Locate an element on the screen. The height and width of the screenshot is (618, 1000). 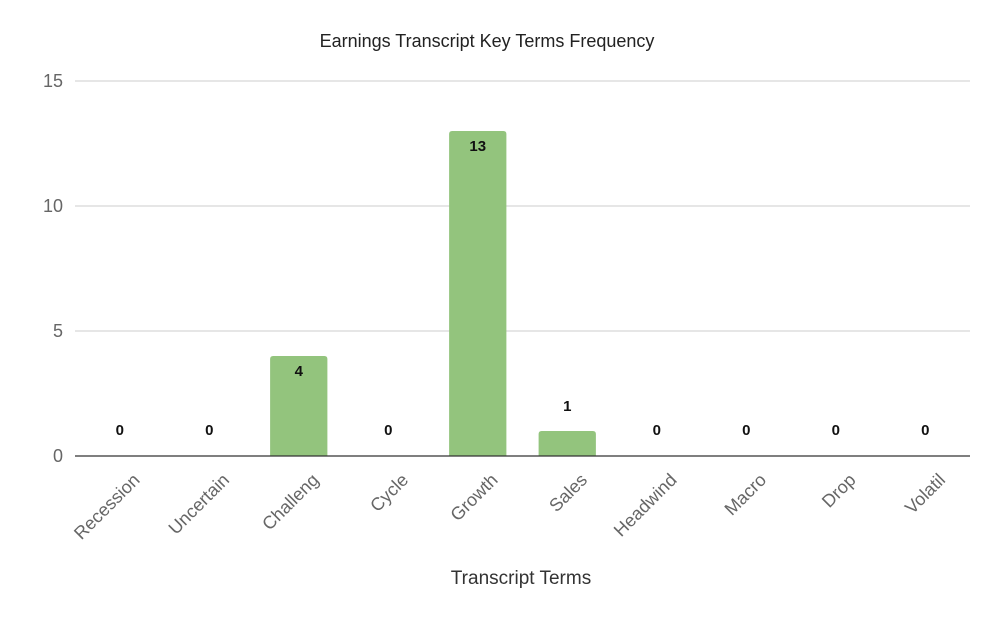
x-tick-label: Sales is located at coordinates (568, 493).